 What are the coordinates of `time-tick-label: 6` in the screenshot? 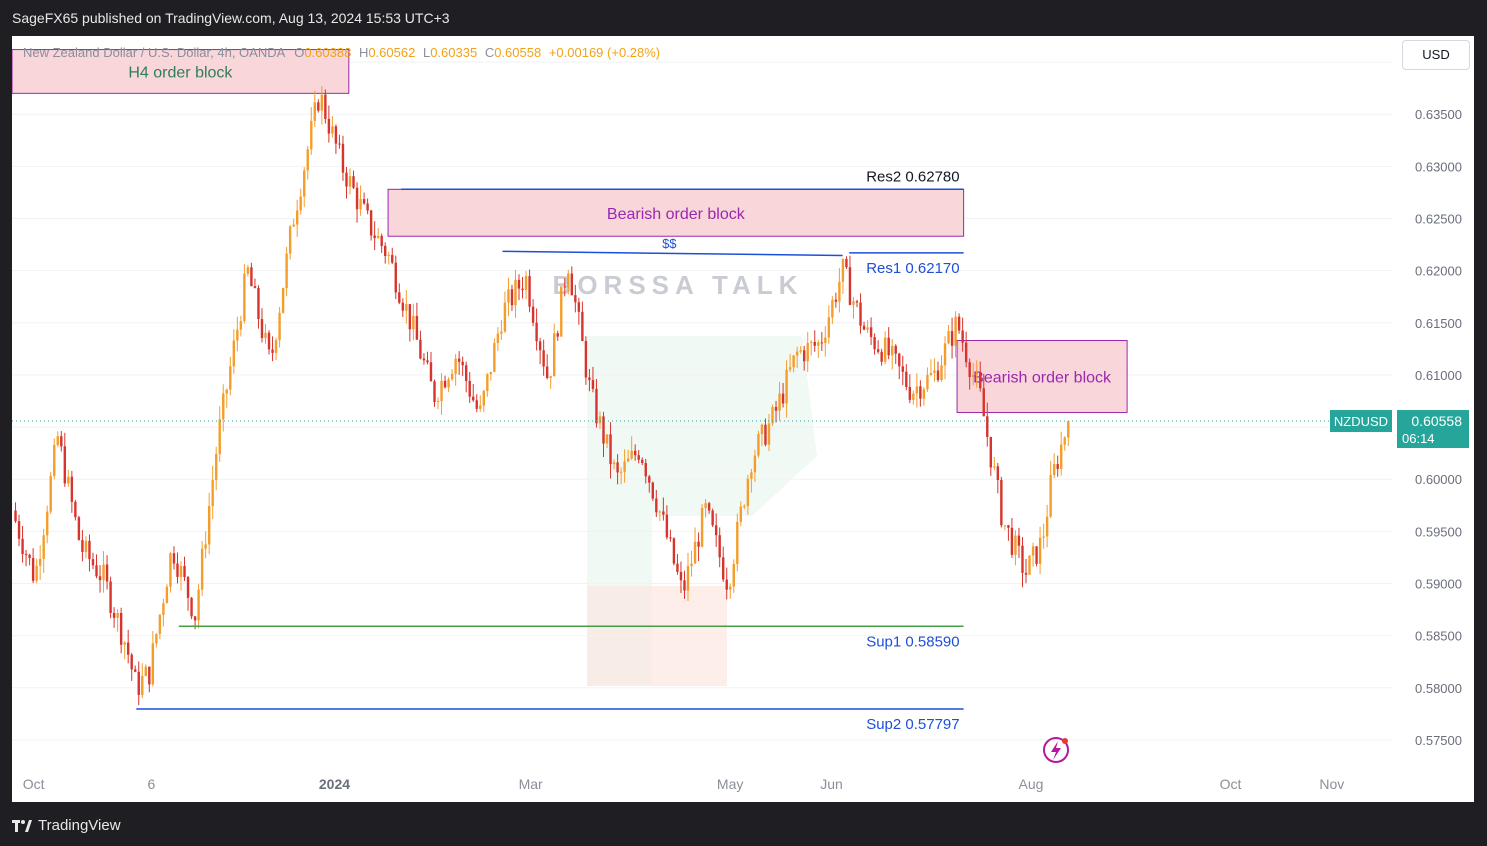 It's located at (151, 784).